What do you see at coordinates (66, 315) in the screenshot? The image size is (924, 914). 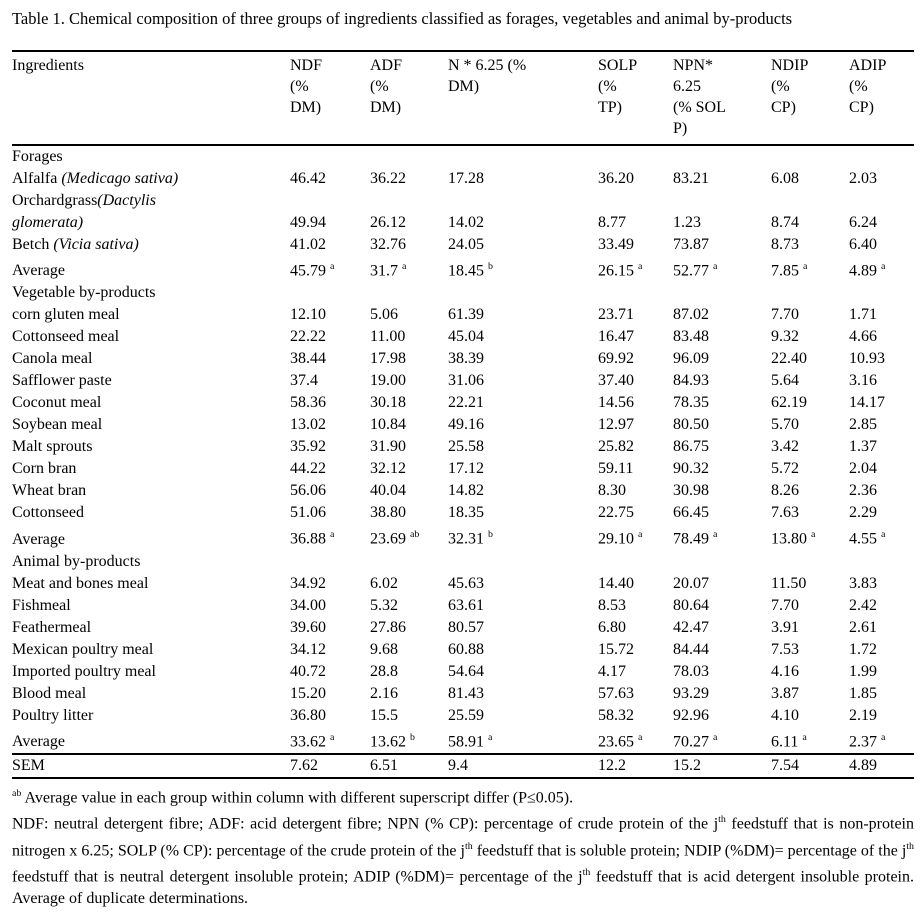 I see `row-label: corn gluten meal` at bounding box center [66, 315].